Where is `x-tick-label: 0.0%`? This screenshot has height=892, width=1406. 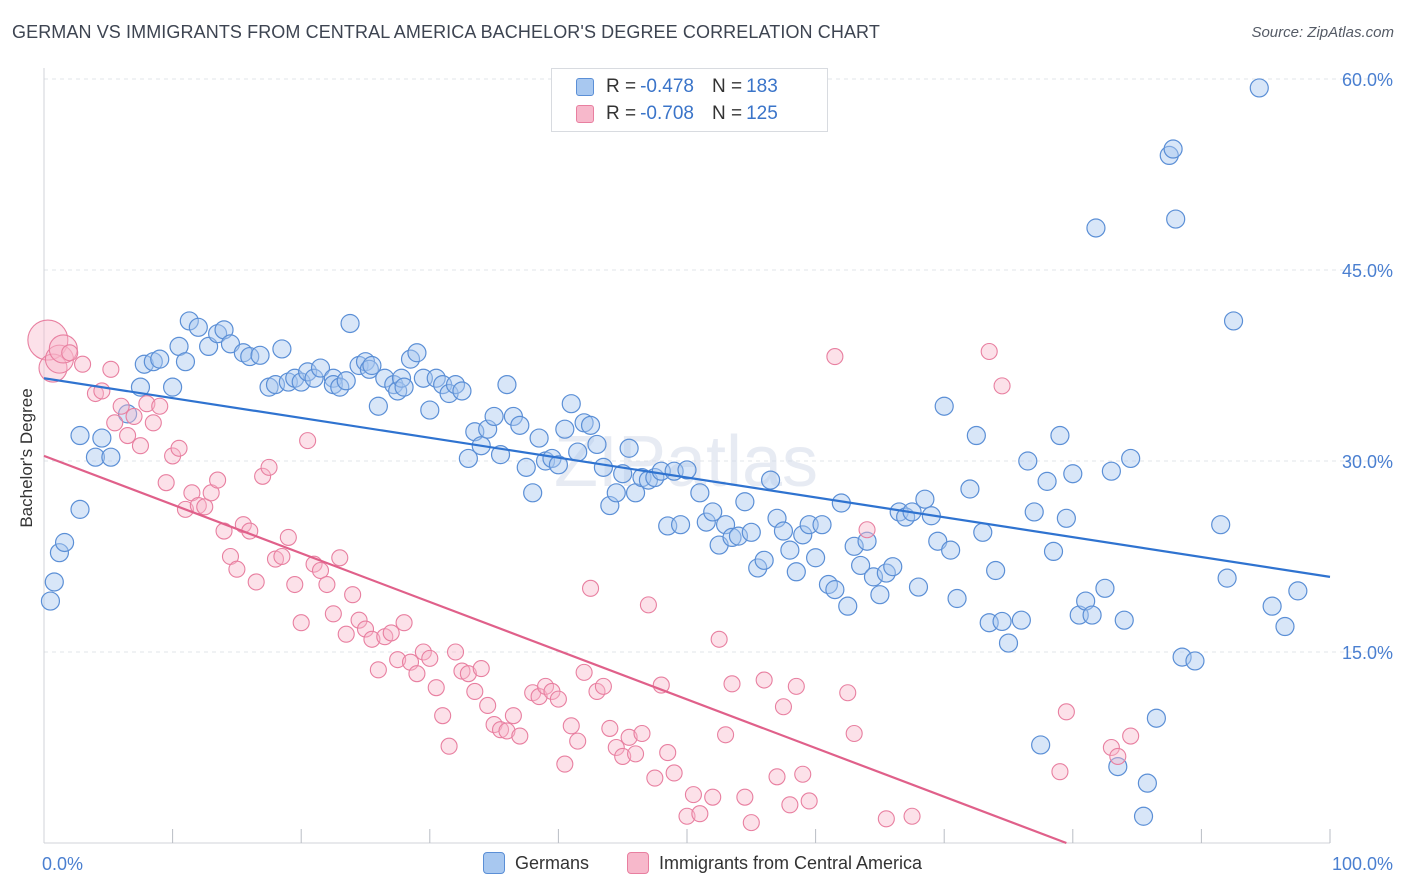 x-tick-label: 0.0% is located at coordinates (62, 864).